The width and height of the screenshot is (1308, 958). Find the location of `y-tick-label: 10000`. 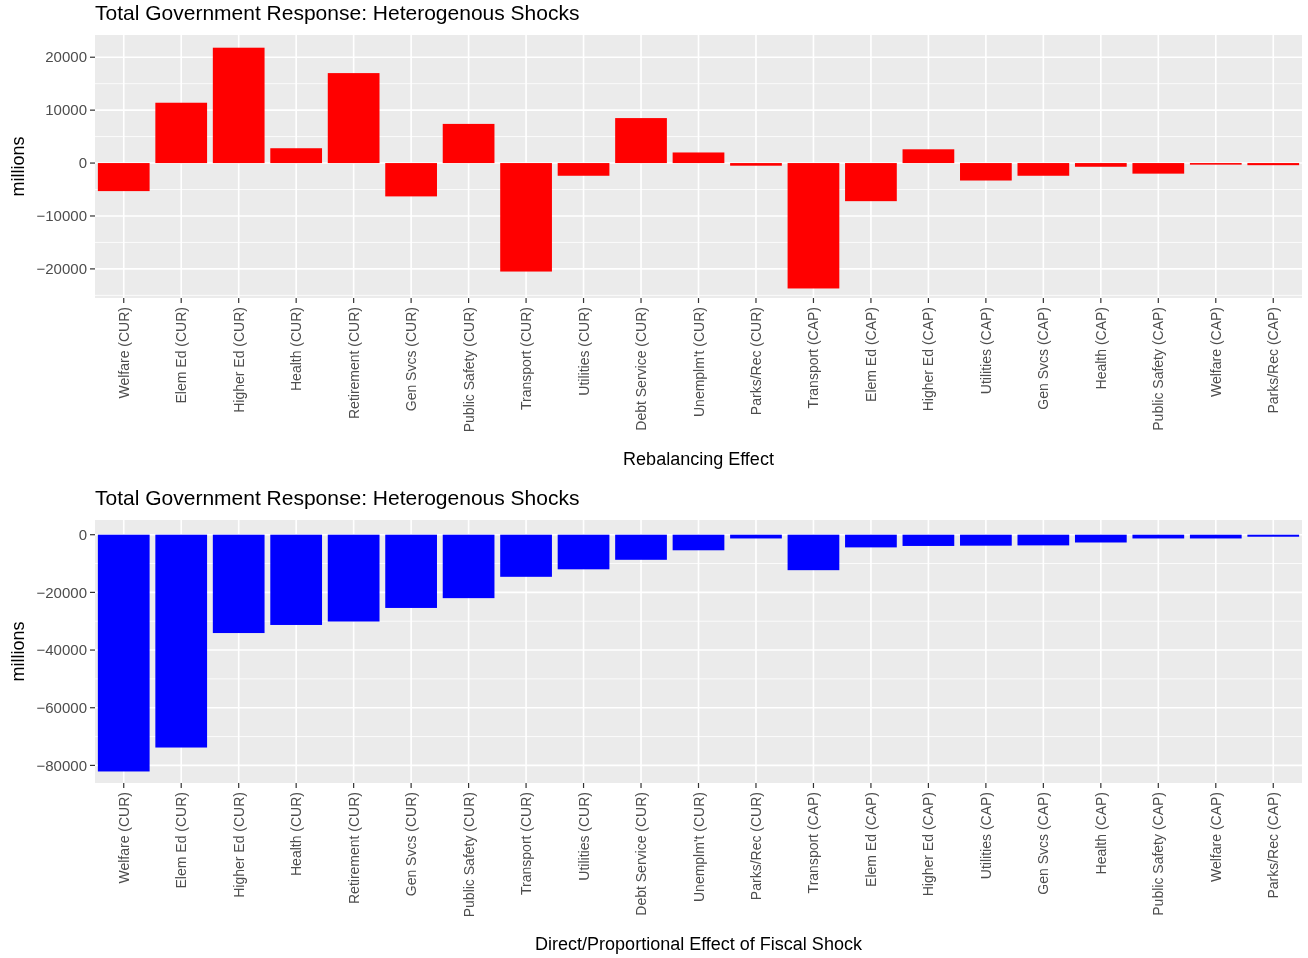

y-tick-label: 10000 is located at coordinates (66, 110).